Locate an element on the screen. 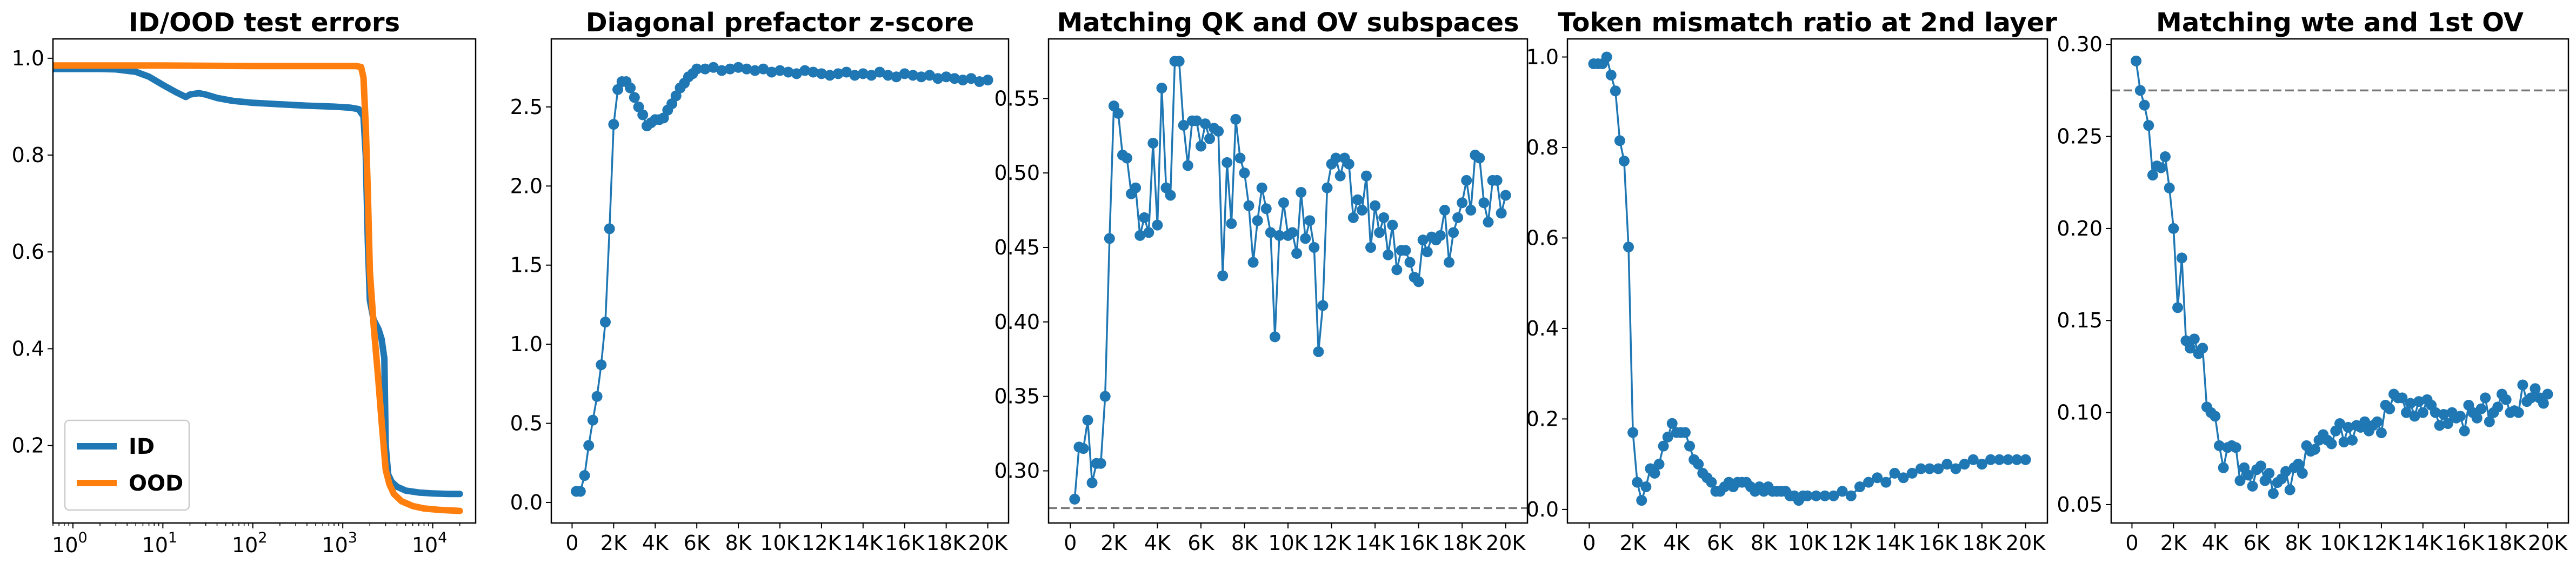  x-tick-label: 12K is located at coordinates (822, 543).